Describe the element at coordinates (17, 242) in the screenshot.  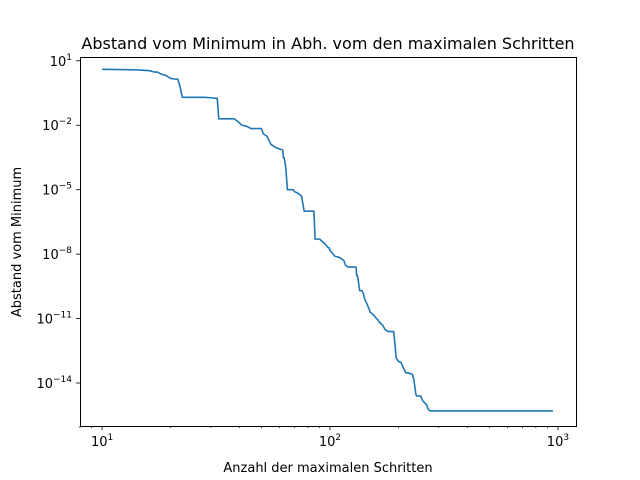
I see `y-axis-label: Abstand vom Minimum` at that location.